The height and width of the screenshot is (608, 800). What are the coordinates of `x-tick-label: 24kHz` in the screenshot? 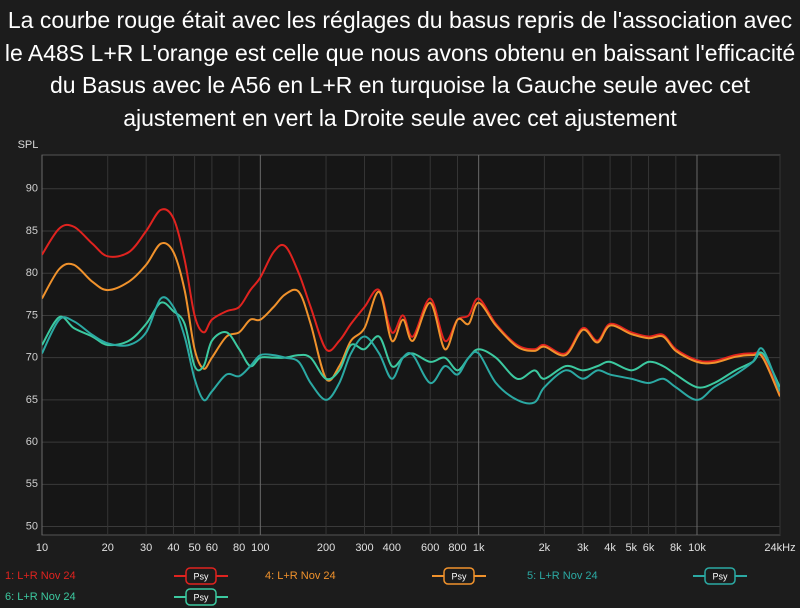 It's located at (779, 548).